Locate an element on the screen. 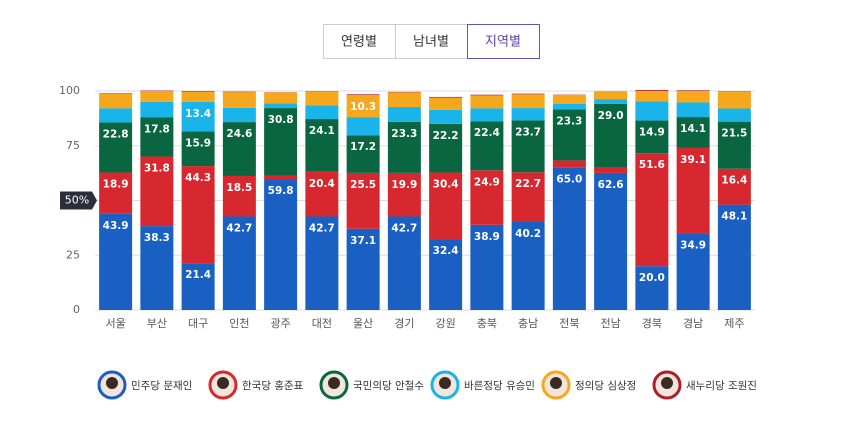 The height and width of the screenshot is (432, 850). data-label: 13.4 is located at coordinates (198, 114).